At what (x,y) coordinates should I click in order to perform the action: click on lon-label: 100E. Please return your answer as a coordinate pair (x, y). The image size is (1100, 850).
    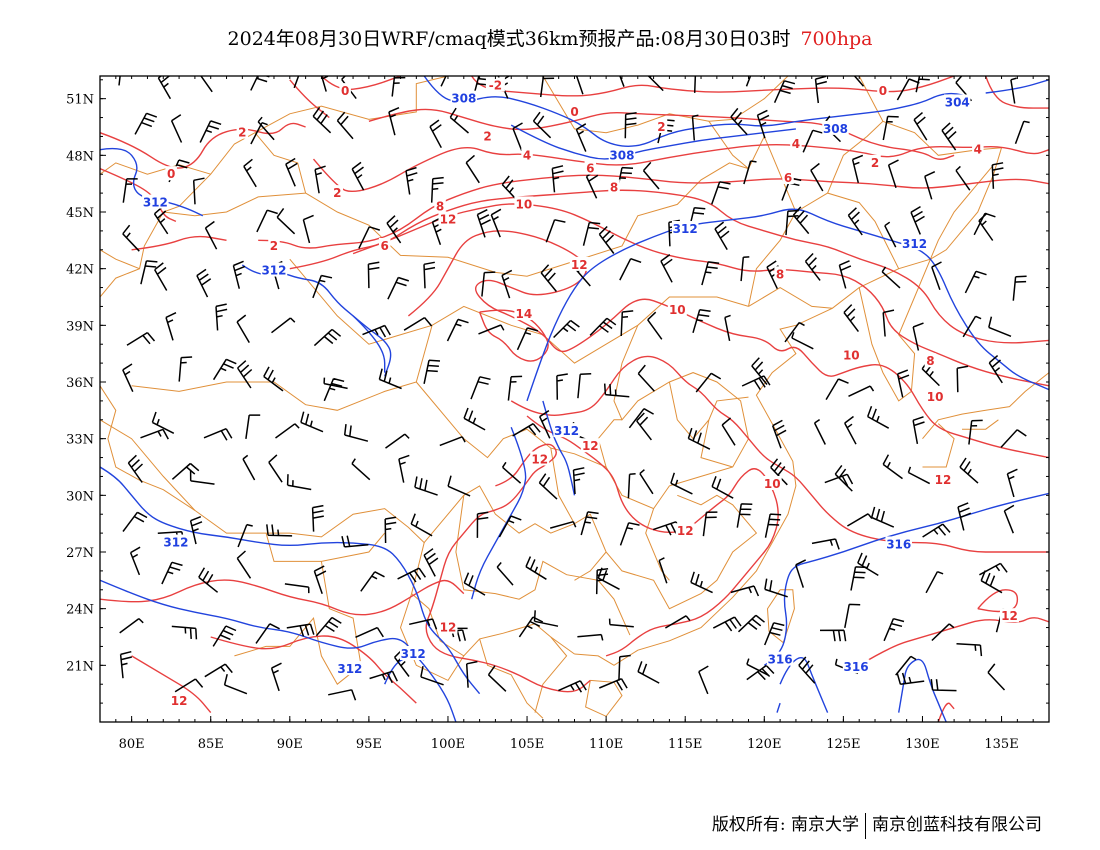
    Looking at the image, I should click on (448, 744).